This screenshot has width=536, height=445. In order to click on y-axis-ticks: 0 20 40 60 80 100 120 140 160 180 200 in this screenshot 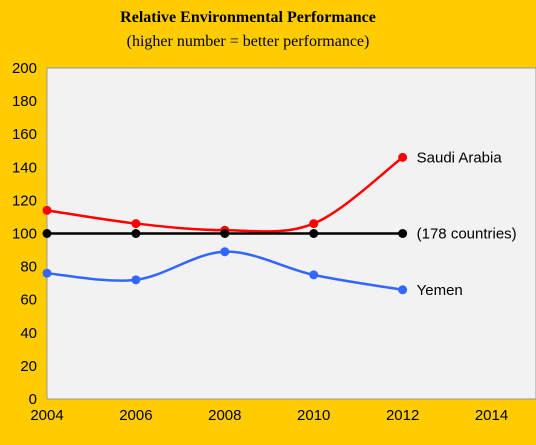, I will do `click(24, 234)`.